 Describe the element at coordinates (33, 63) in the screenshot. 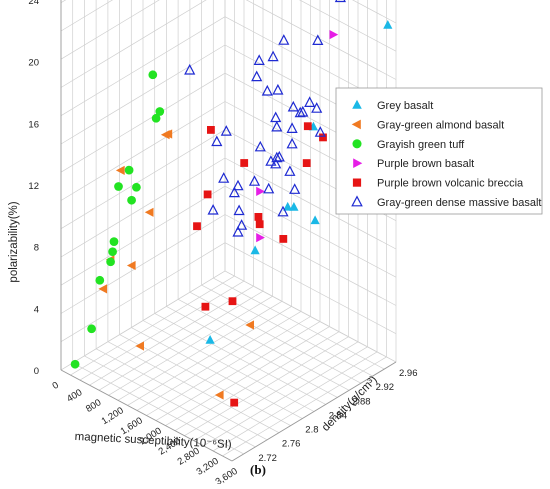

I see `z-tick-label: 20` at that location.